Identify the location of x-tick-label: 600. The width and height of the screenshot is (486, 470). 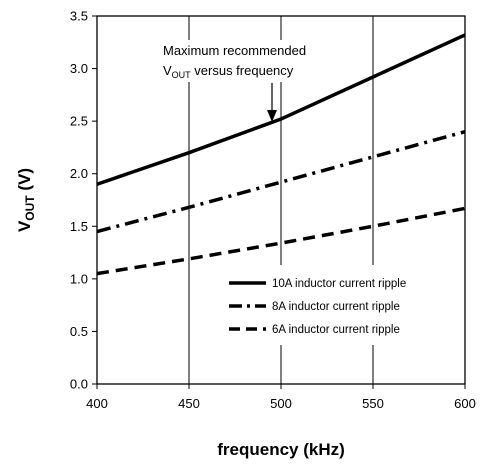
(465, 403).